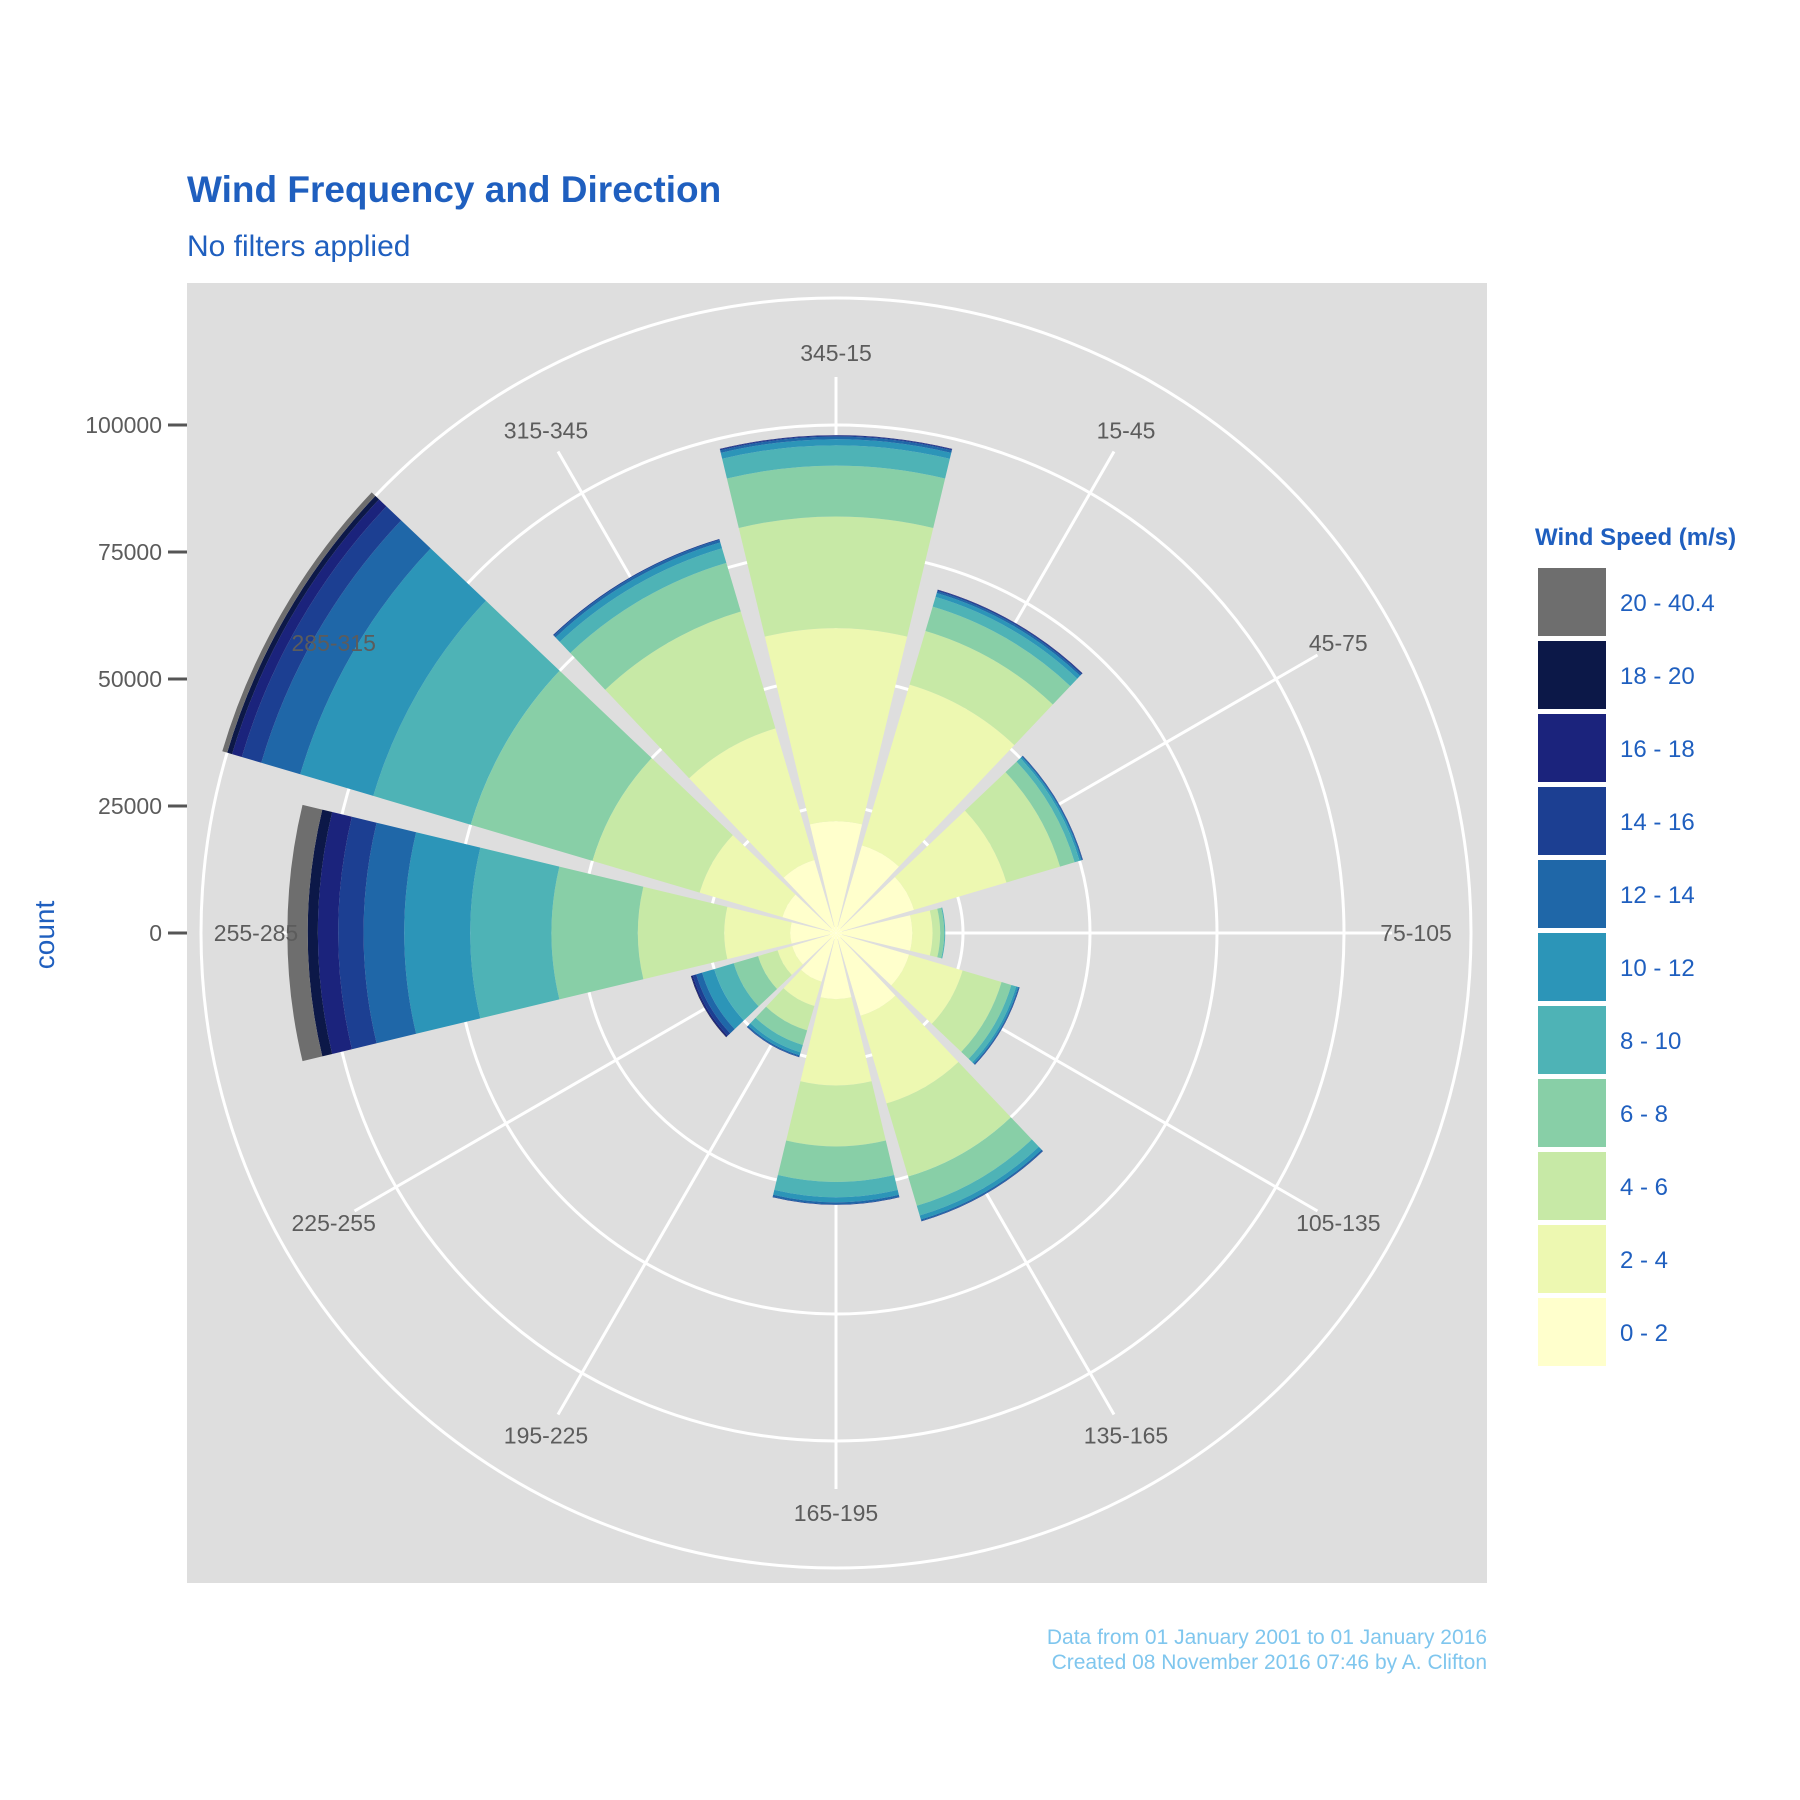 This screenshot has height=1800, width=1800. Describe the element at coordinates (298, 246) in the screenshot. I see `chart-subtitle: No filters applied` at that location.